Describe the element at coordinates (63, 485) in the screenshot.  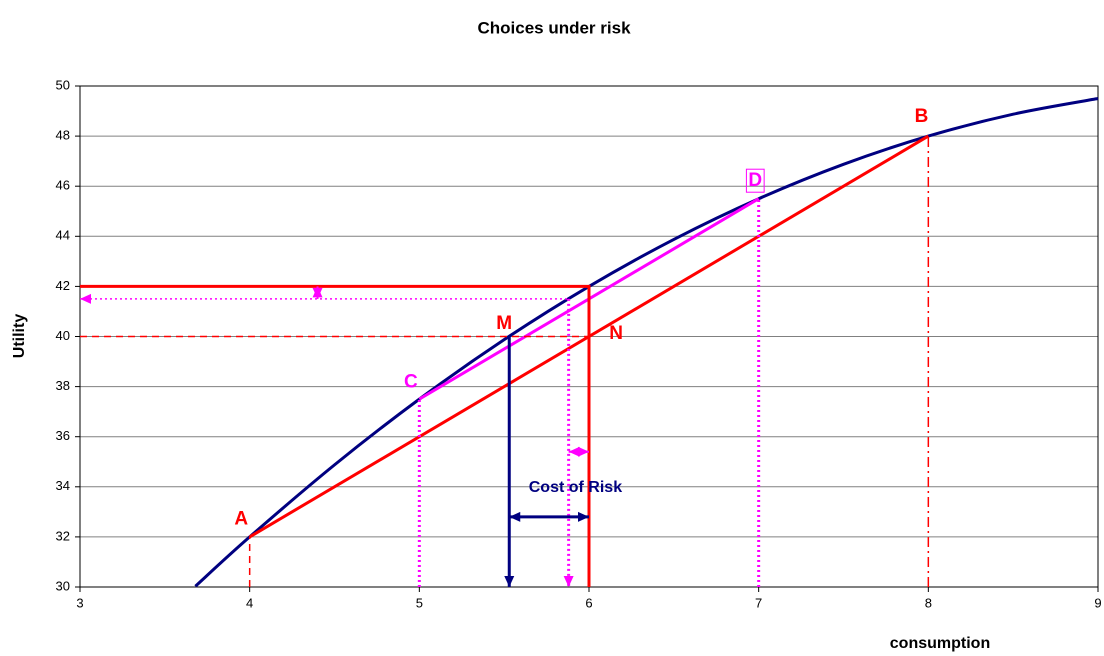
I see `y-tick-label: 34` at that location.